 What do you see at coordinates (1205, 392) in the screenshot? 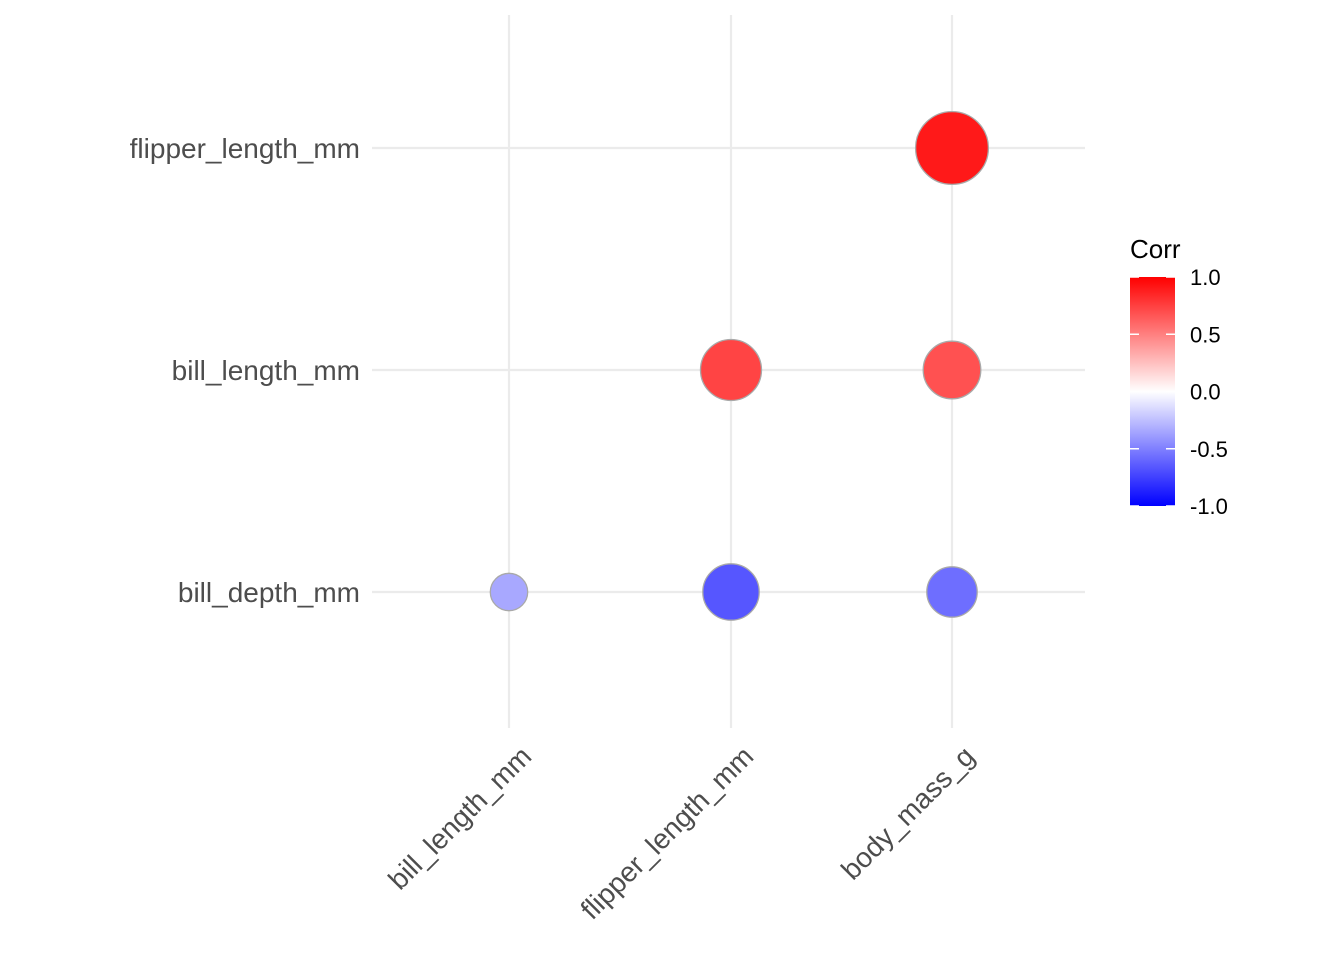
I see `legend-tick-label-0-0: 0.0` at bounding box center [1205, 392].